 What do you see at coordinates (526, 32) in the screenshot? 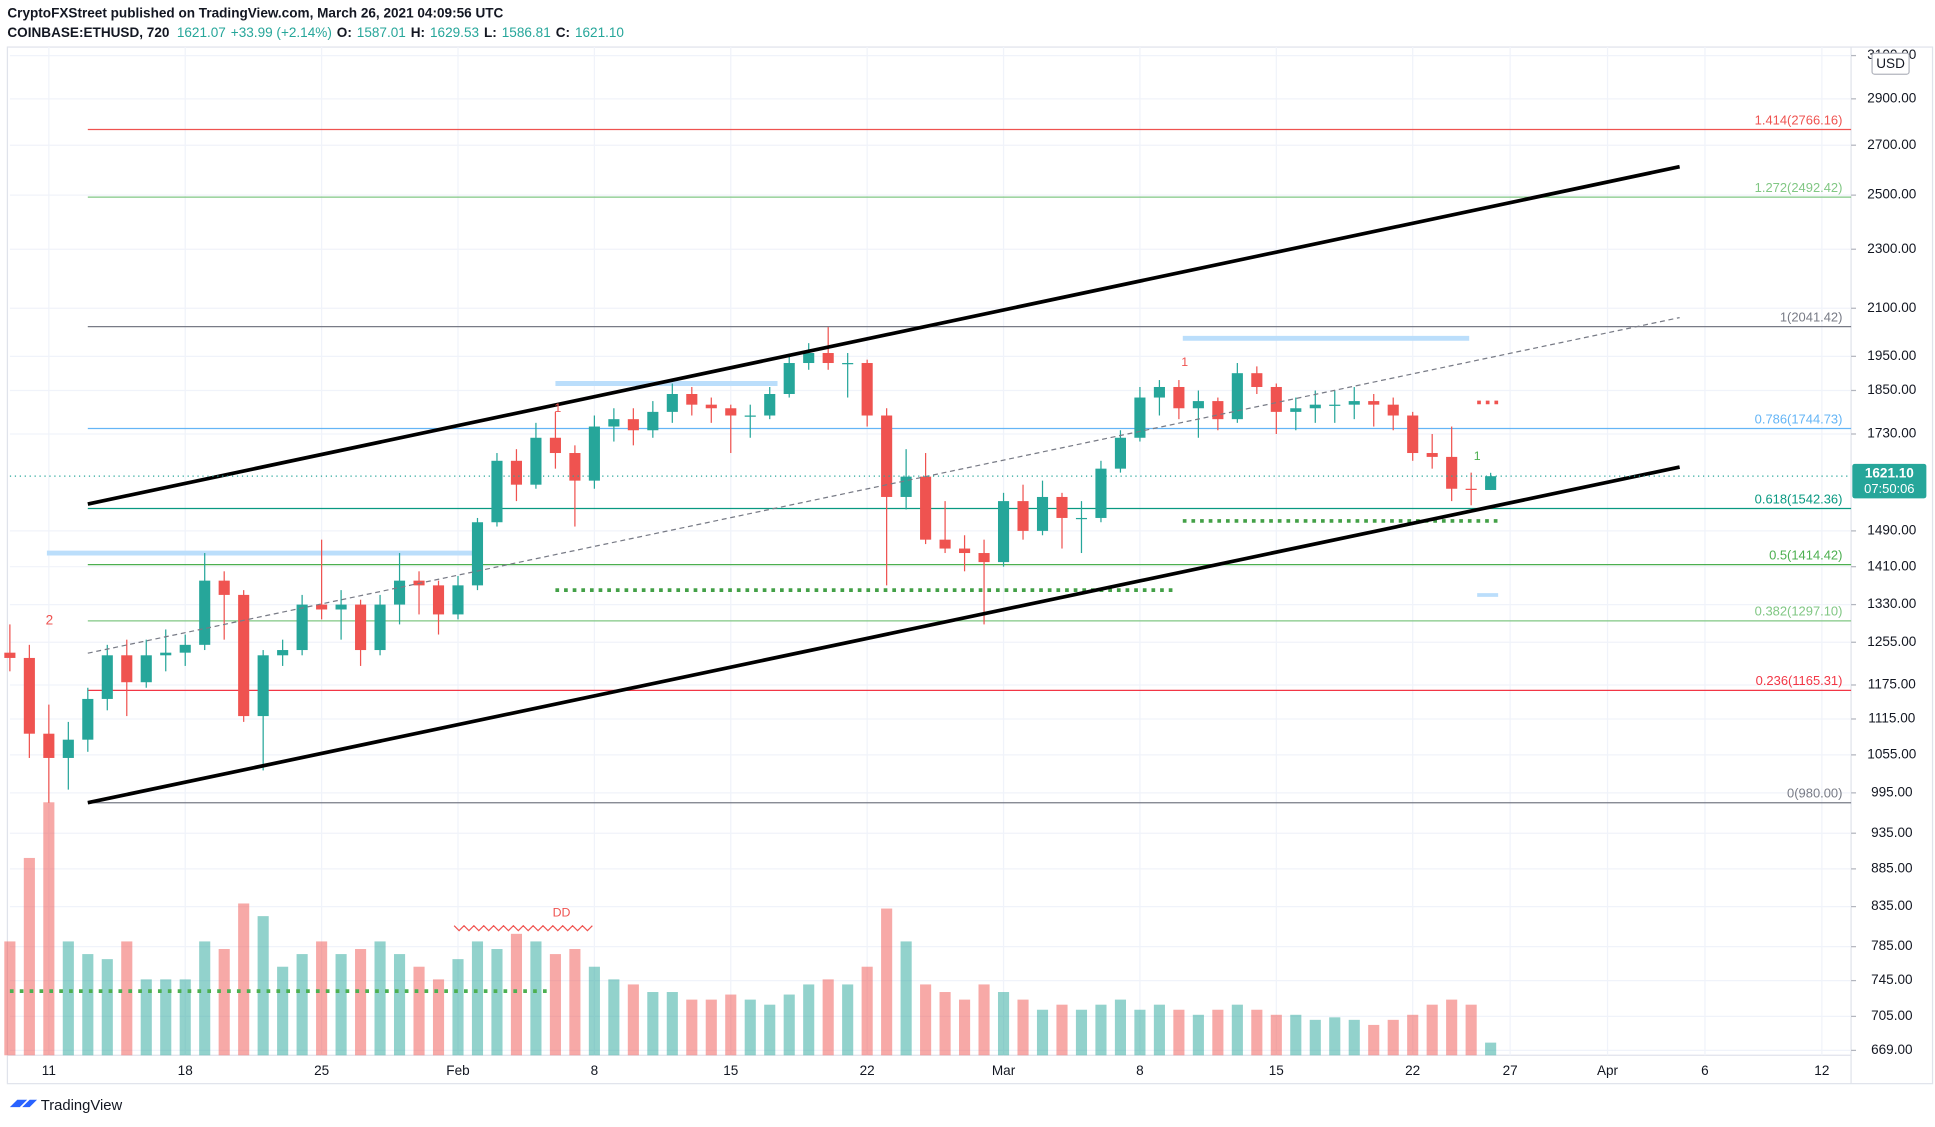
I see `header-value: 1586.81` at bounding box center [526, 32].